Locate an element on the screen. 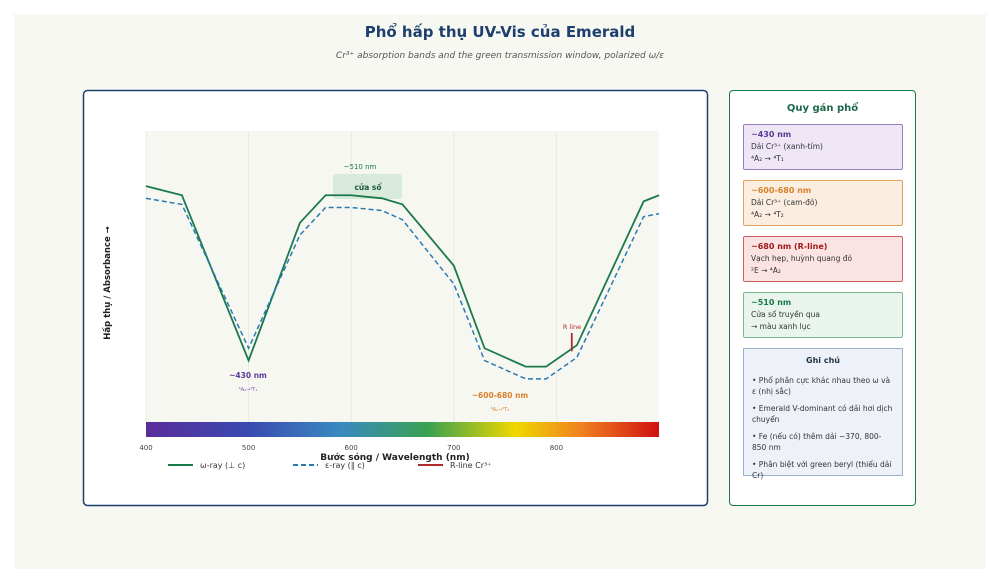 The height and width of the screenshot is (583, 1000). legend-label: ε-ray (∥ c) is located at coordinates (345, 465).